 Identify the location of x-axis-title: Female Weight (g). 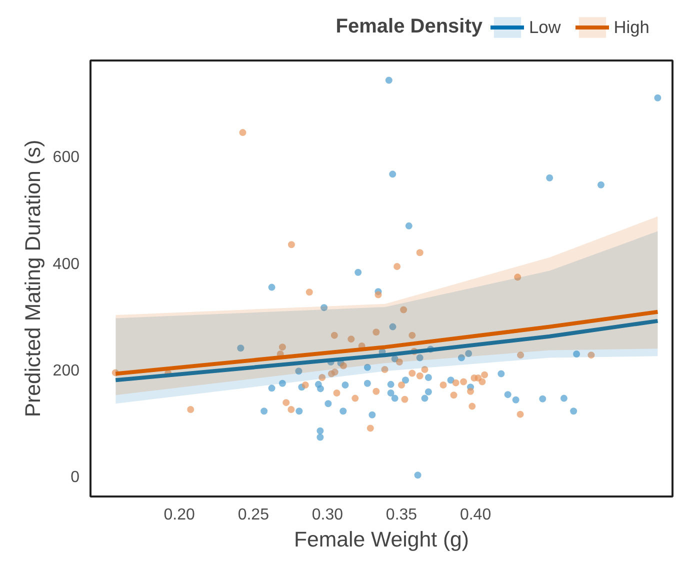
(382, 540).